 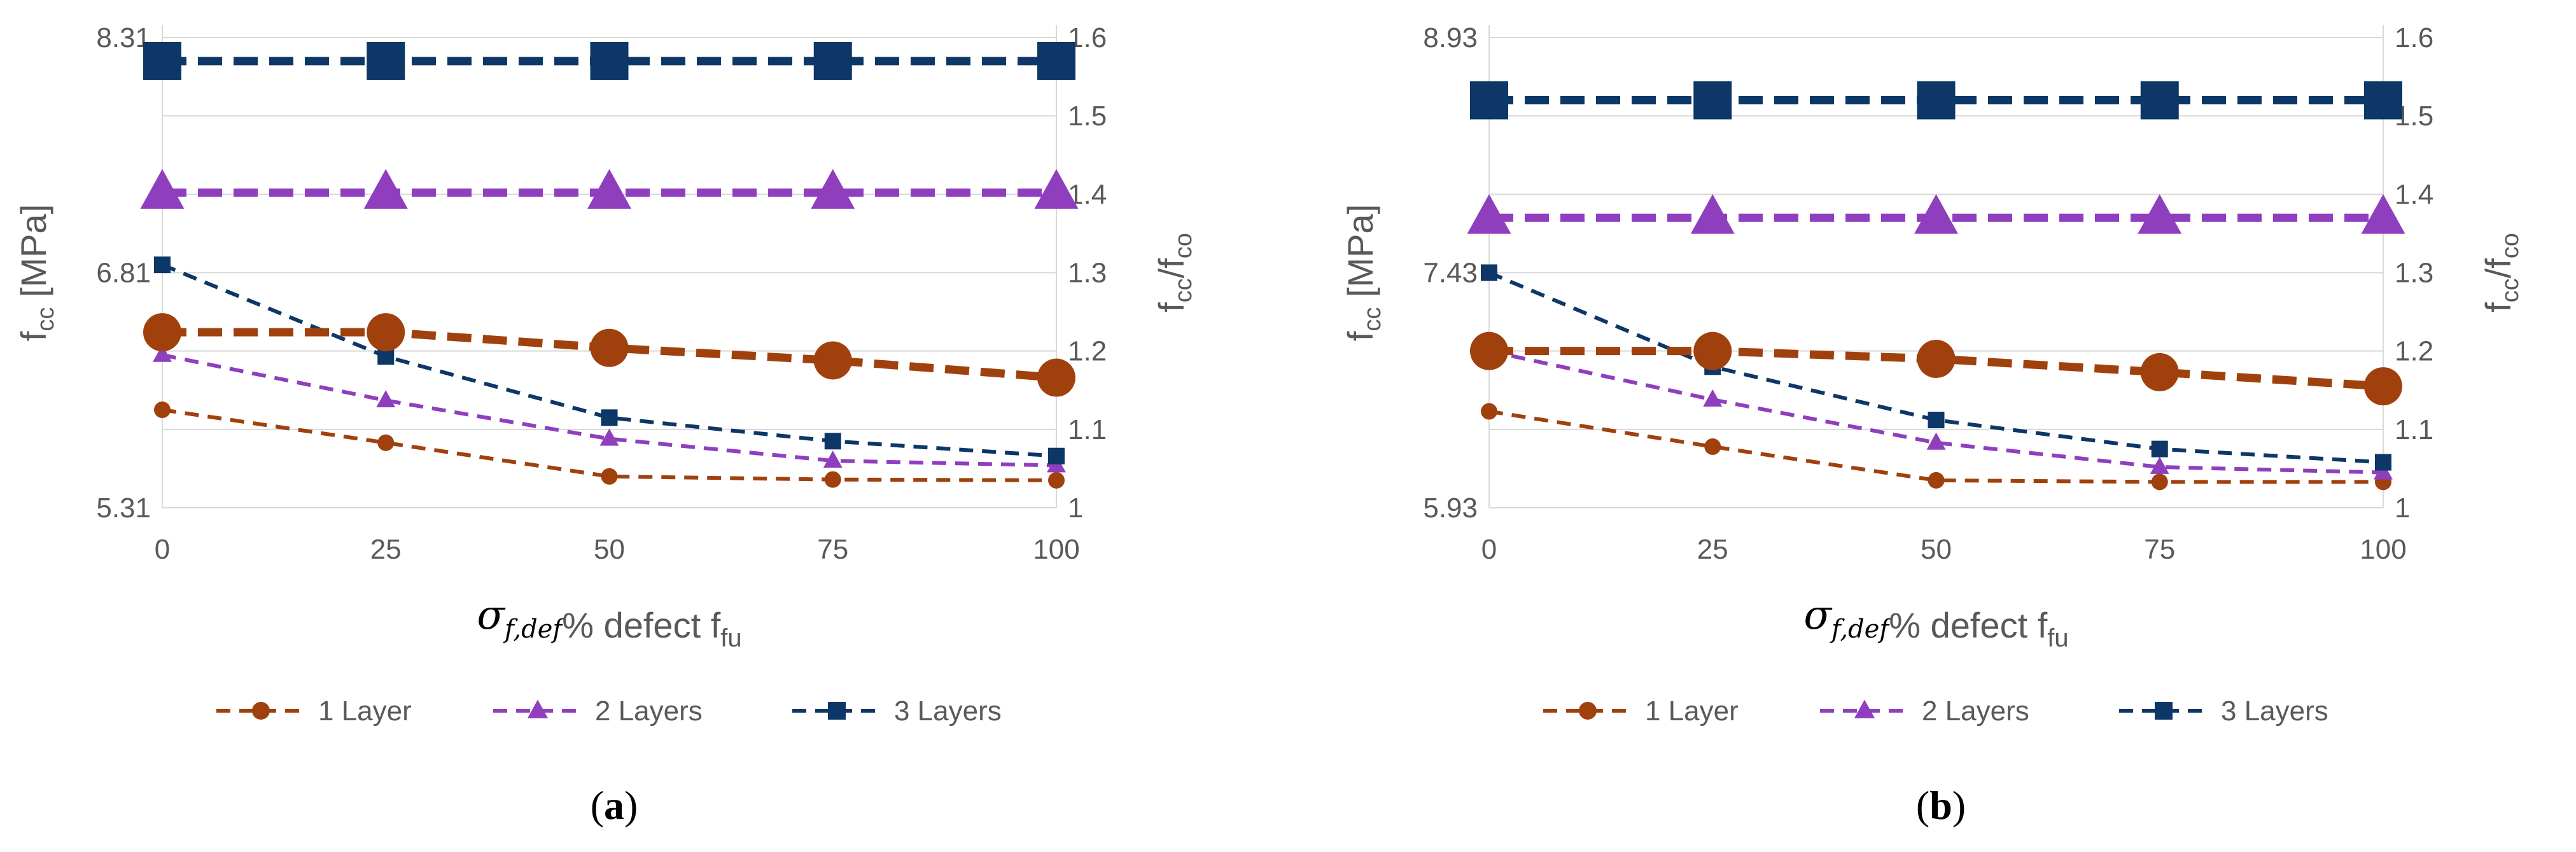 What do you see at coordinates (1087, 429) in the screenshot?
I see `y-right-tick-label: 1.1` at bounding box center [1087, 429].